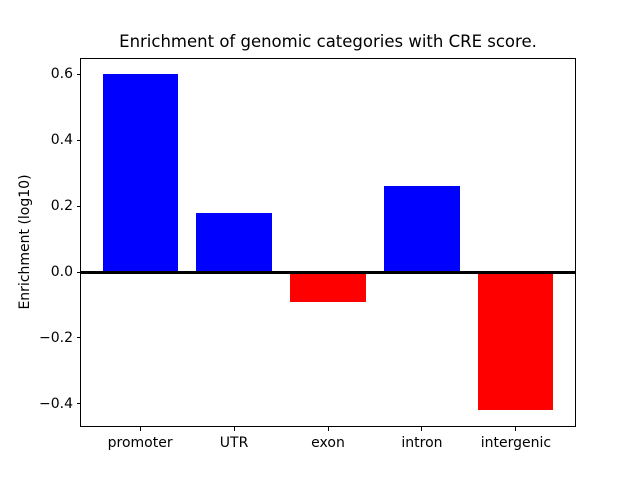 This screenshot has height=480, width=640. I want to click on bar-promoter, so click(140, 173).